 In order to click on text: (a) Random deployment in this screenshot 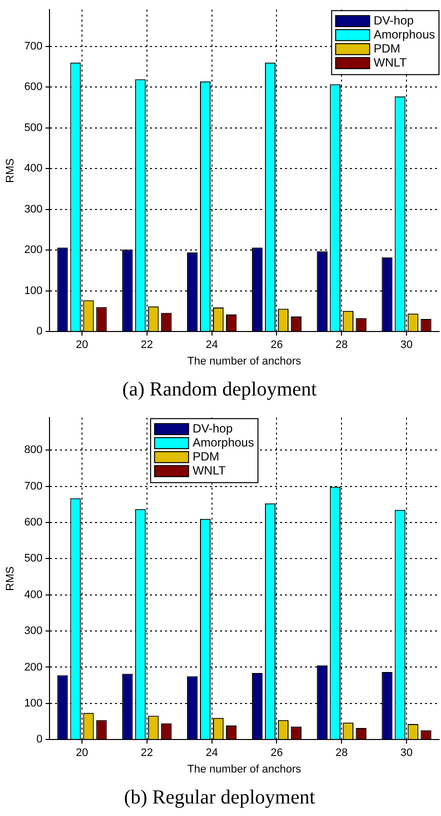, I will do `click(220, 389)`.